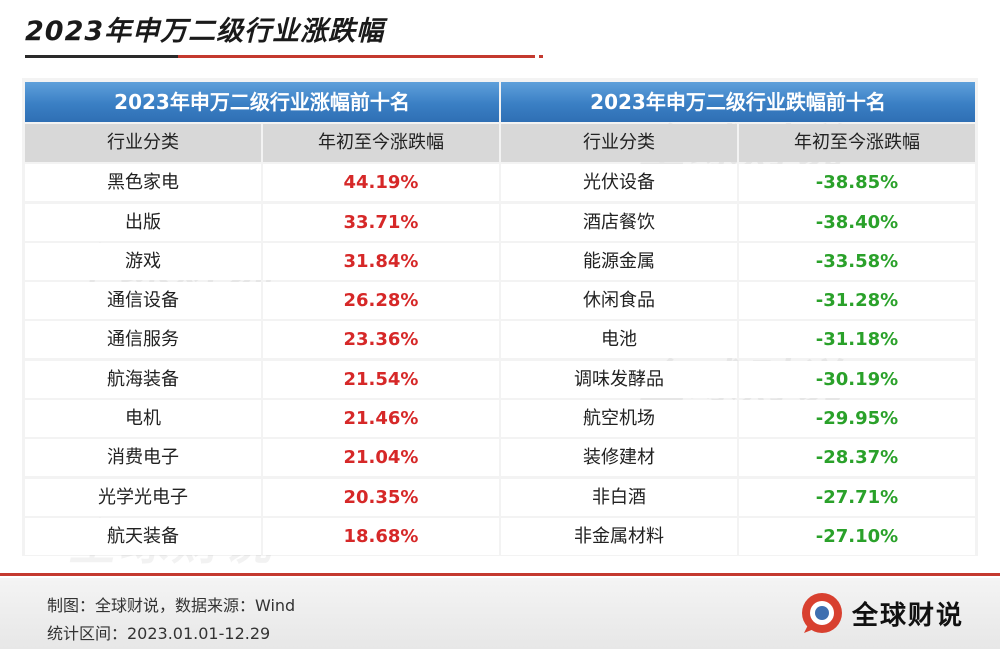  I want to click on table-row: 非金属材料 -27.10%, so click(738, 536).